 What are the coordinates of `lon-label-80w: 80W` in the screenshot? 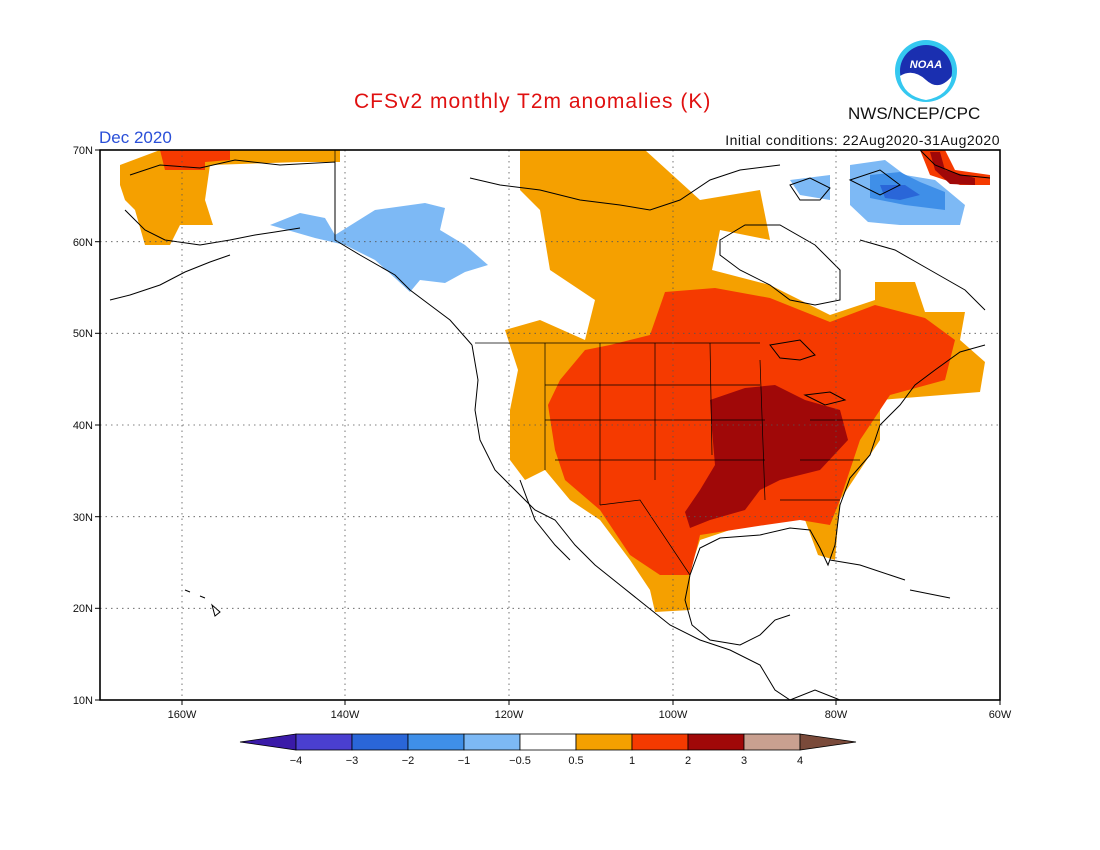 It's located at (836, 715).